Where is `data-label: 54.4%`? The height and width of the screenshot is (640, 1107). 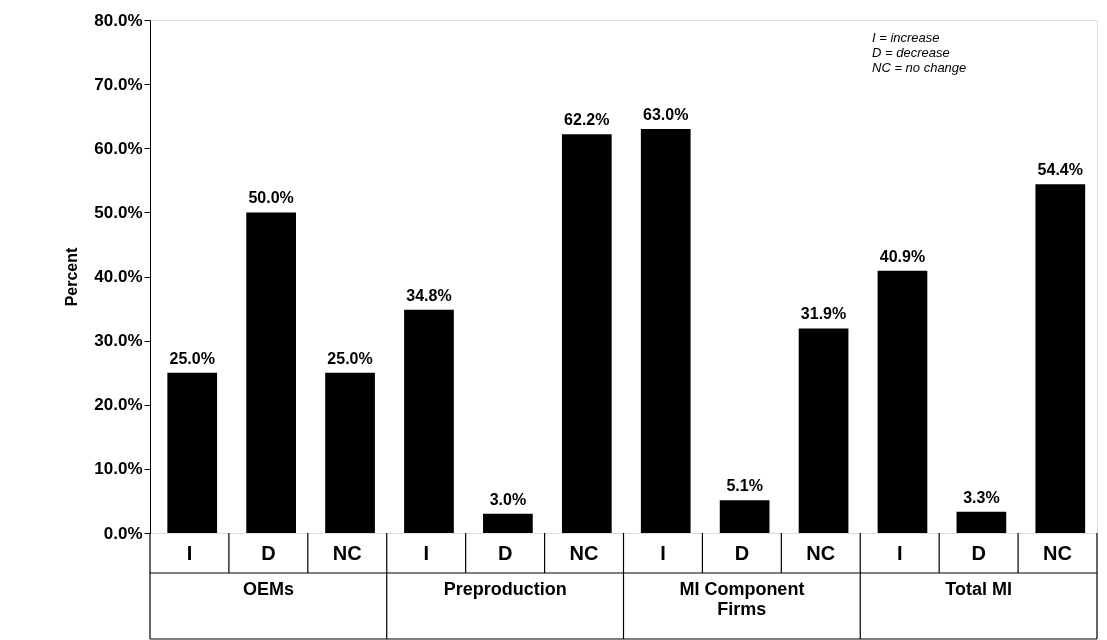
data-label: 54.4% is located at coordinates (1060, 170).